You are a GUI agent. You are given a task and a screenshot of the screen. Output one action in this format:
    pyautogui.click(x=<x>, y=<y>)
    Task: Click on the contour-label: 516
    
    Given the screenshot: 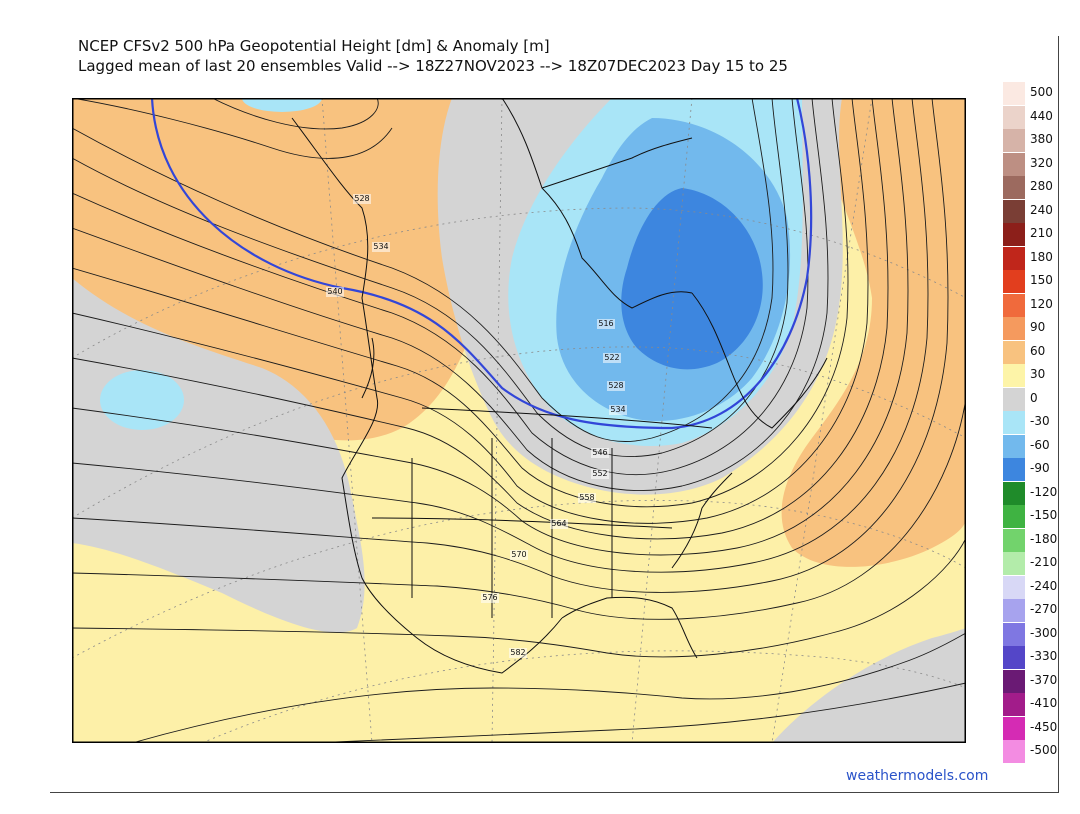 What is the action you would take?
    pyautogui.click(x=605, y=323)
    